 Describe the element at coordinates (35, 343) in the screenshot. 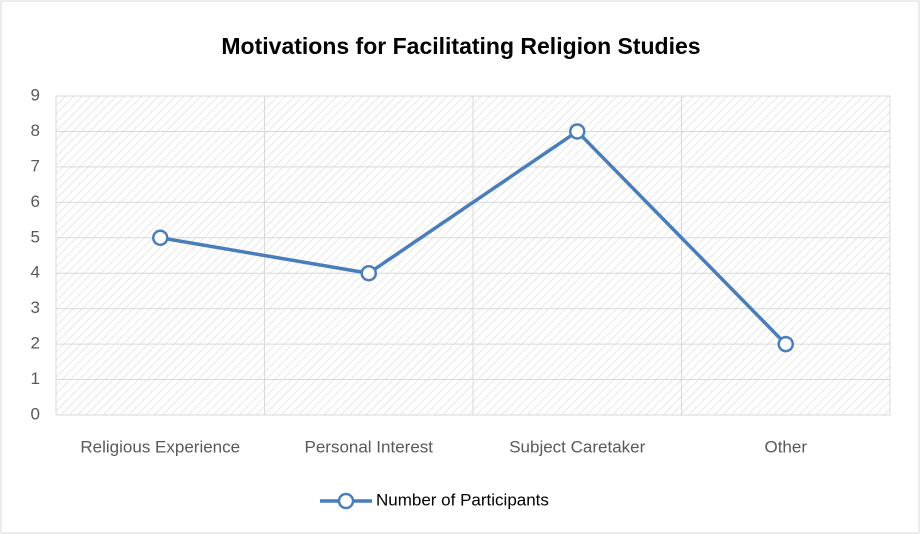

I see `y-tick-label: 2` at that location.